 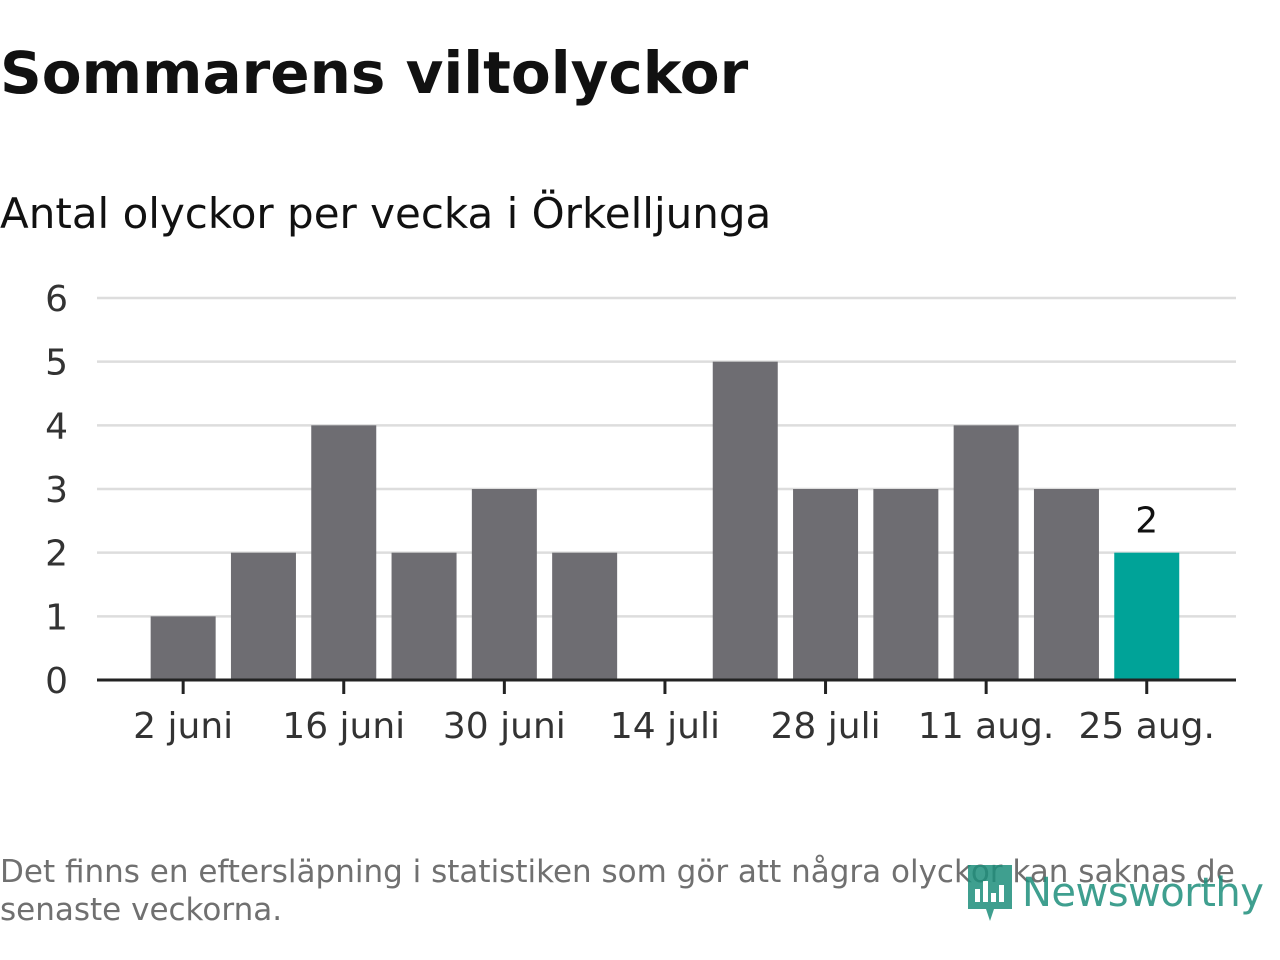 I want to click on y-tick-label: 4, so click(x=56, y=426).